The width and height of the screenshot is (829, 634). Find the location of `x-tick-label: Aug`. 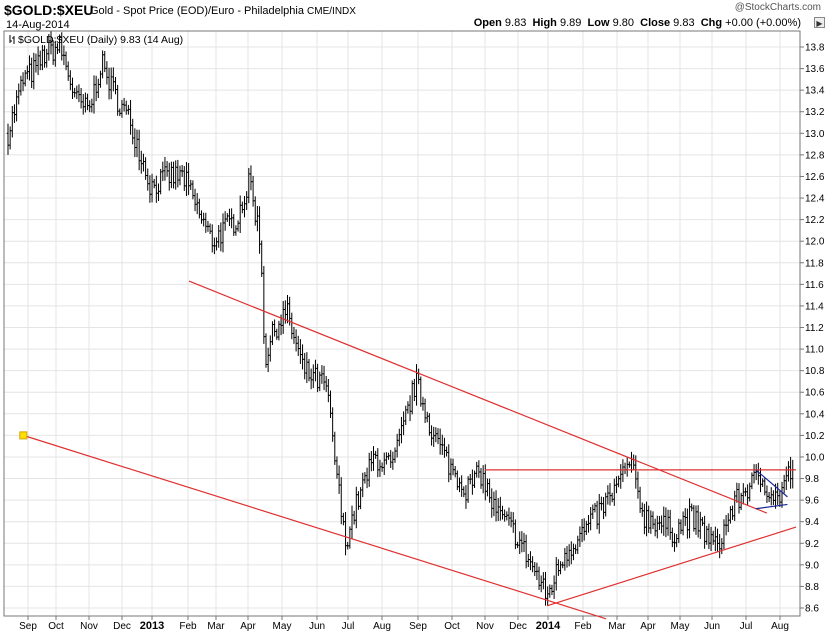

x-tick-label: Aug is located at coordinates (382, 626).